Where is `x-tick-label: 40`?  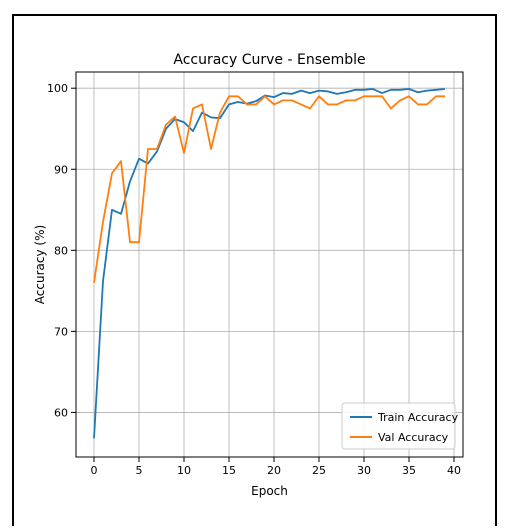 x-tick-label: 40 is located at coordinates (454, 470).